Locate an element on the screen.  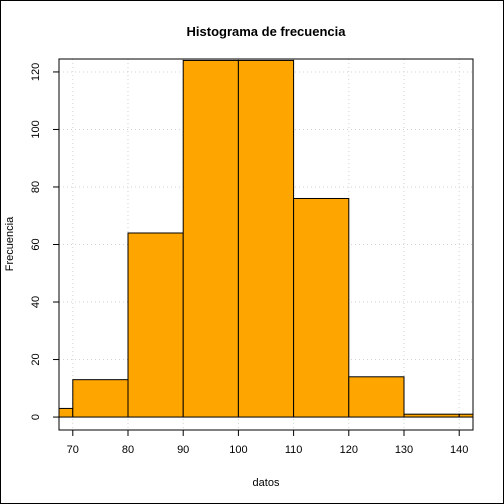
y-axis-label: Frecuencia is located at coordinates (10, 243).